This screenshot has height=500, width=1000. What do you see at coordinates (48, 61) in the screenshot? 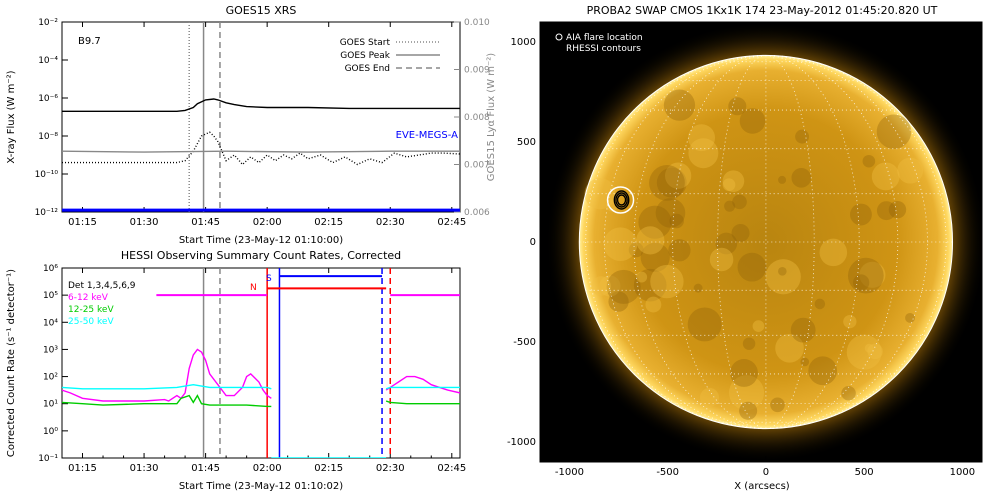
I see `goes-y-tick-label: 10⁻⁴` at bounding box center [48, 61].